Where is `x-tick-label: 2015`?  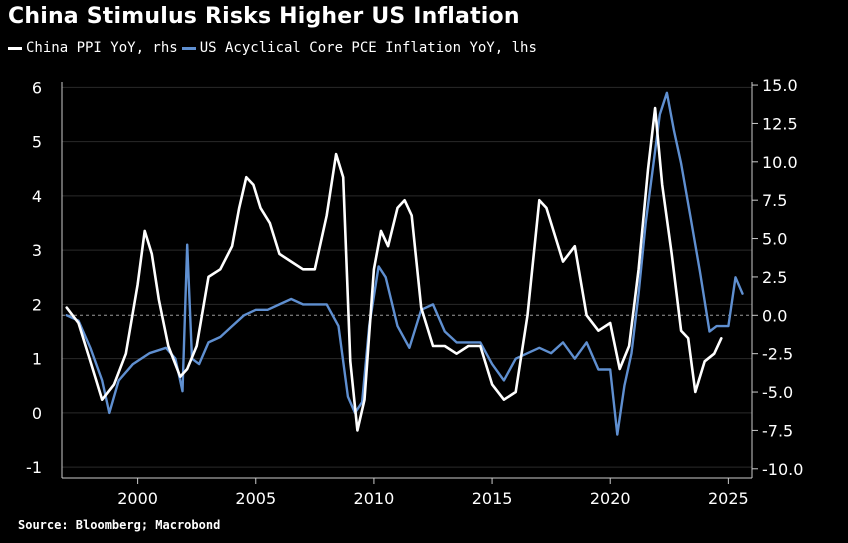 x-tick-label: 2015 is located at coordinates (492, 498).